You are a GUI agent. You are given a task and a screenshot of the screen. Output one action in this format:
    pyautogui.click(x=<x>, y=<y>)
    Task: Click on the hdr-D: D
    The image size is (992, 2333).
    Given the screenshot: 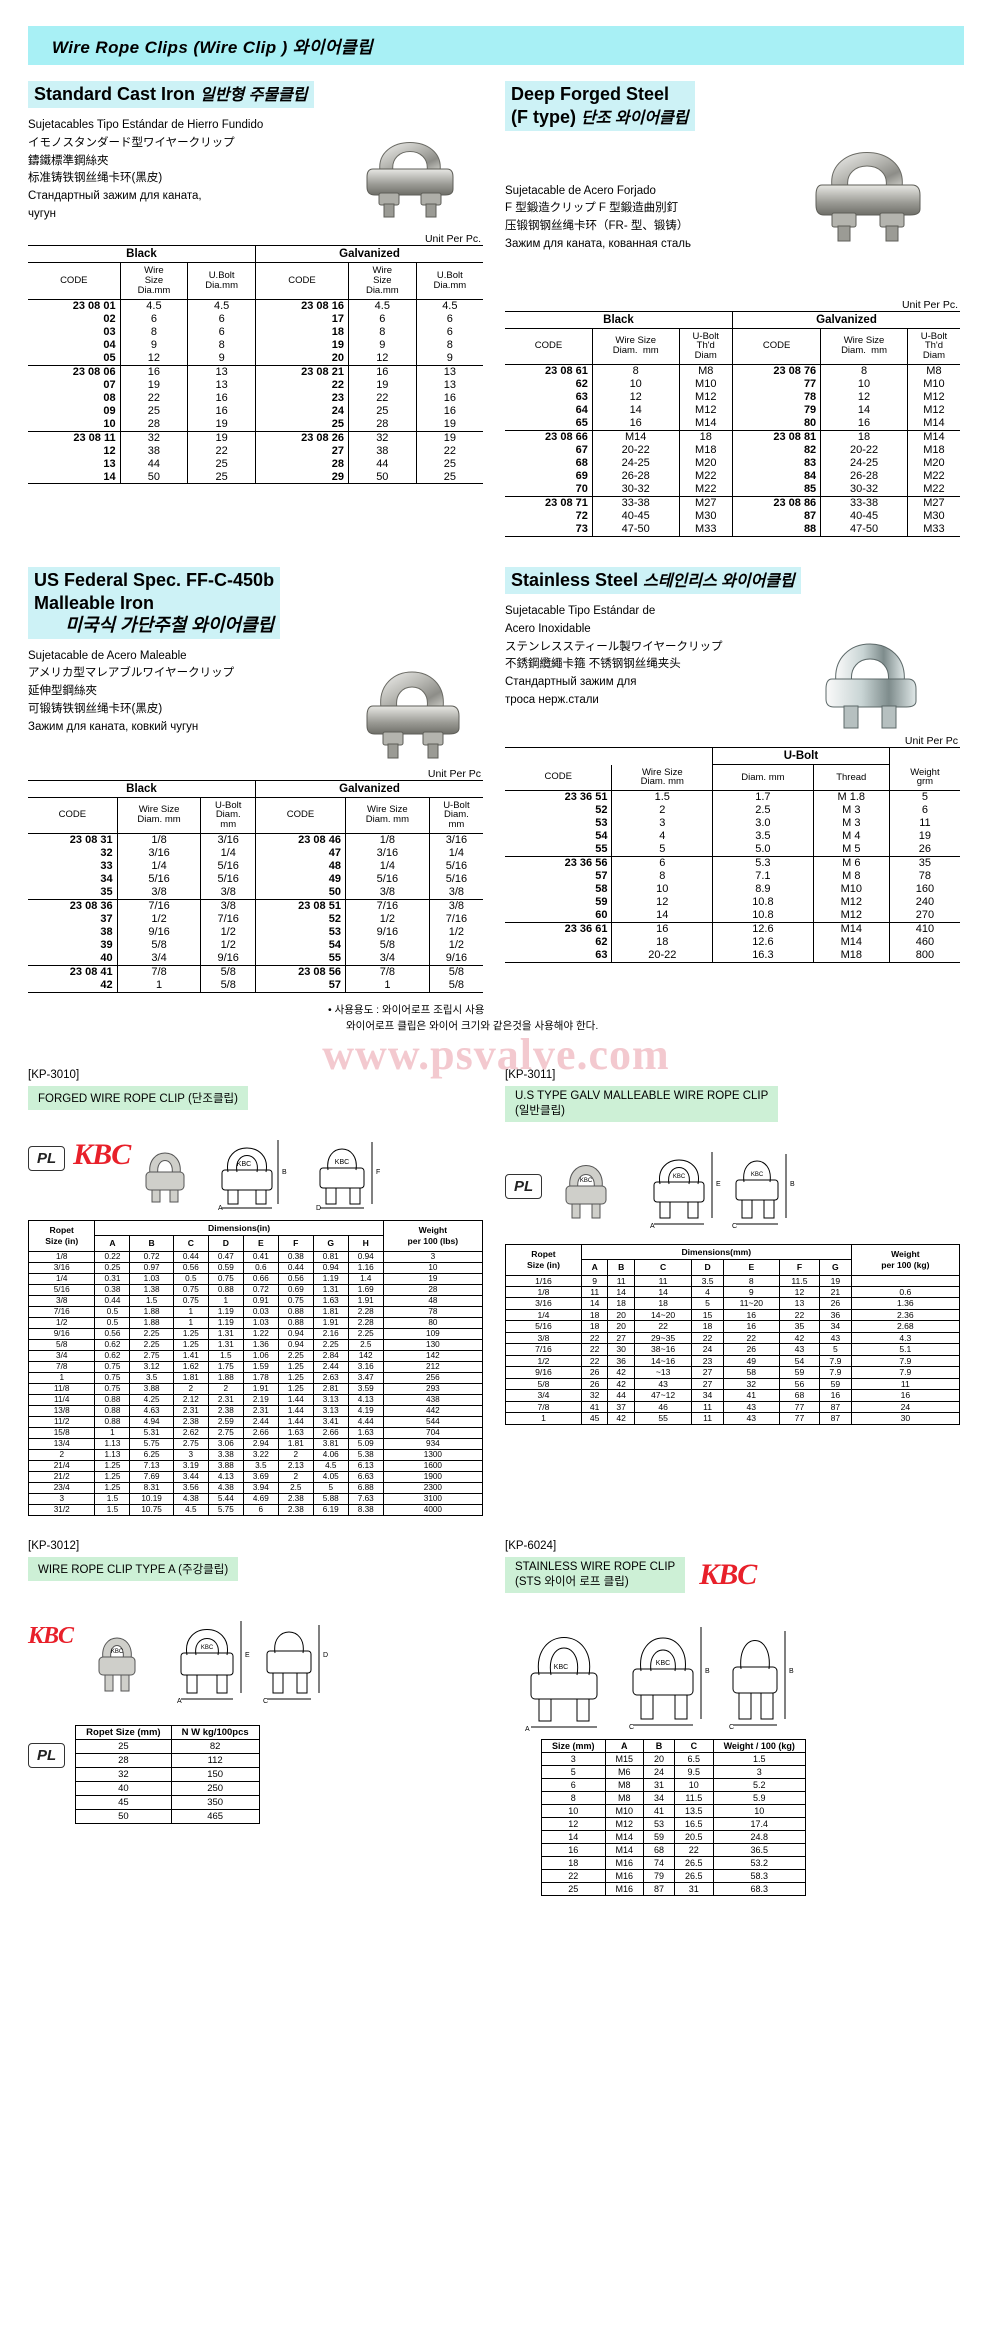 What is the action you would take?
    pyautogui.click(x=707, y=1267)
    